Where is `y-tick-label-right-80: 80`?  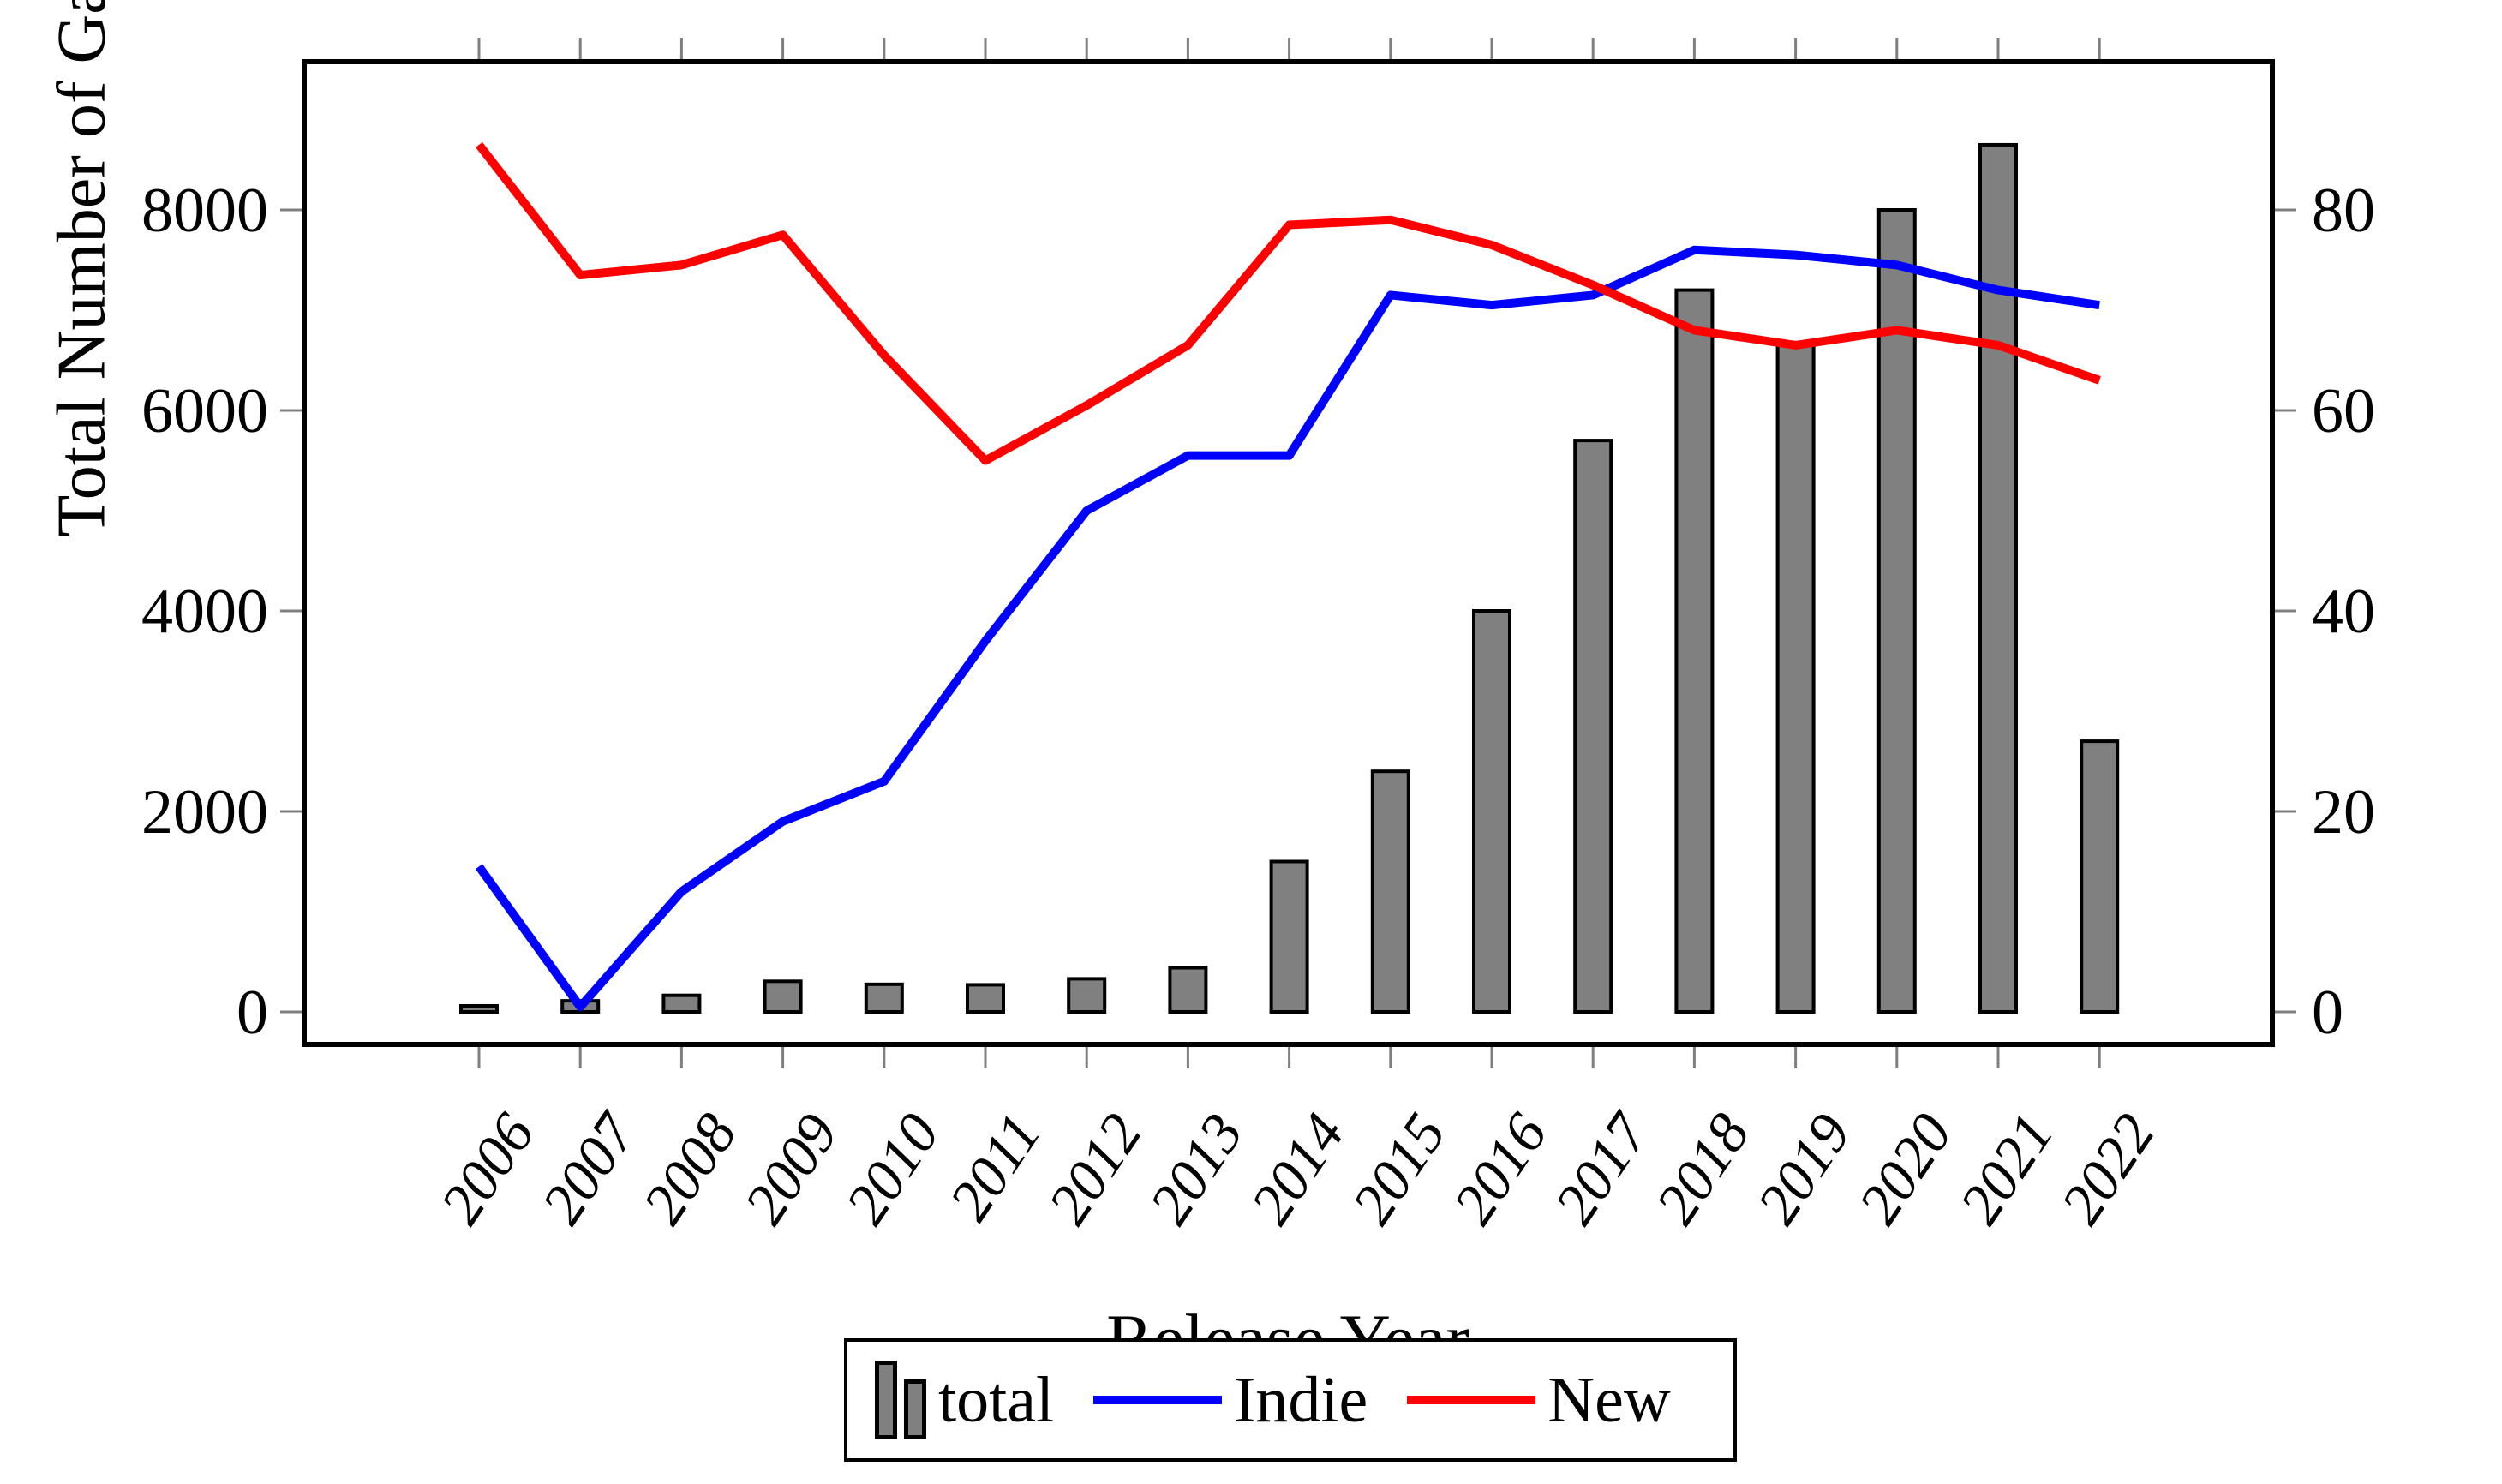 y-tick-label-right-80: 80 is located at coordinates (2343, 211).